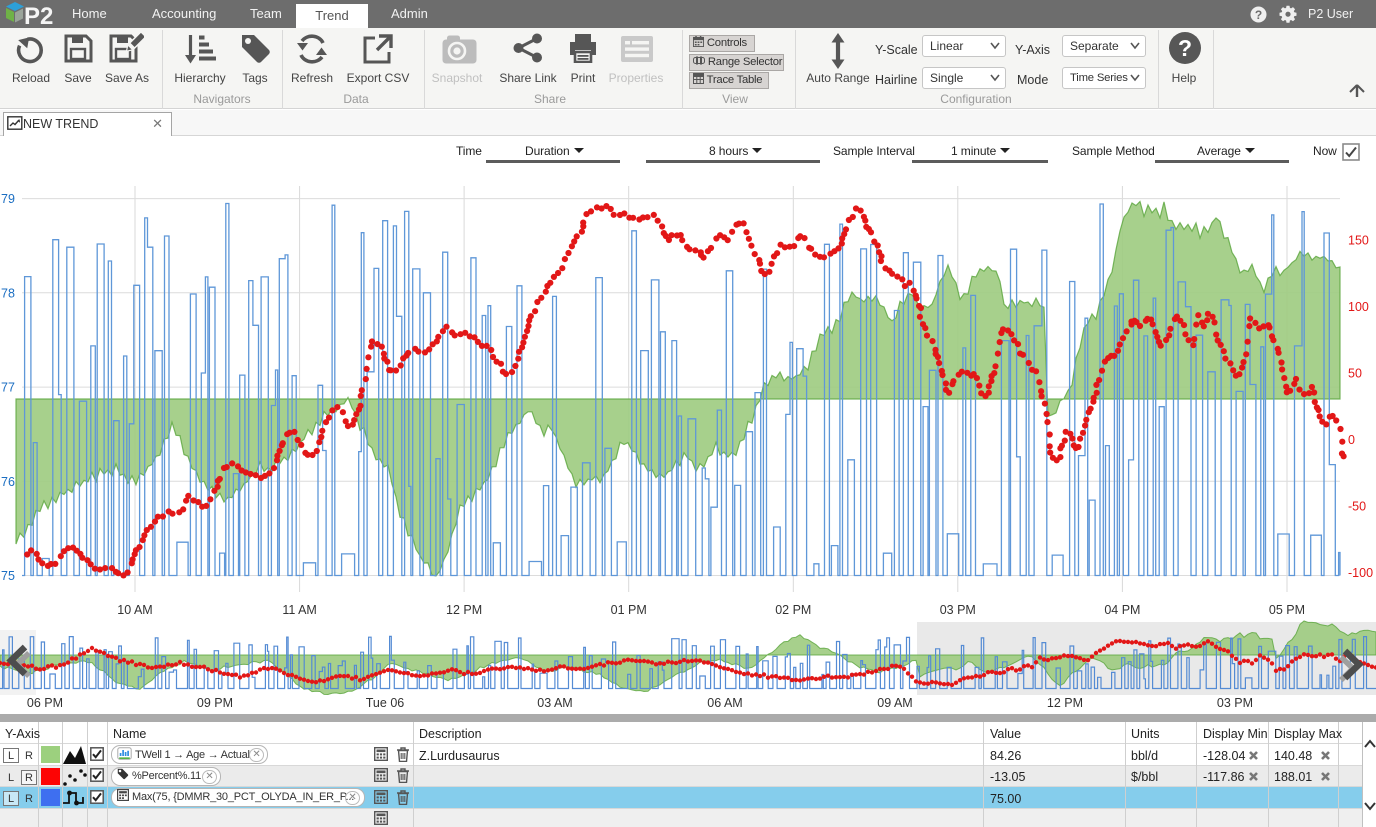 The image size is (1376, 827). Describe the element at coordinates (1355, 374) in the screenshot. I see `svg-text: 50` at that location.